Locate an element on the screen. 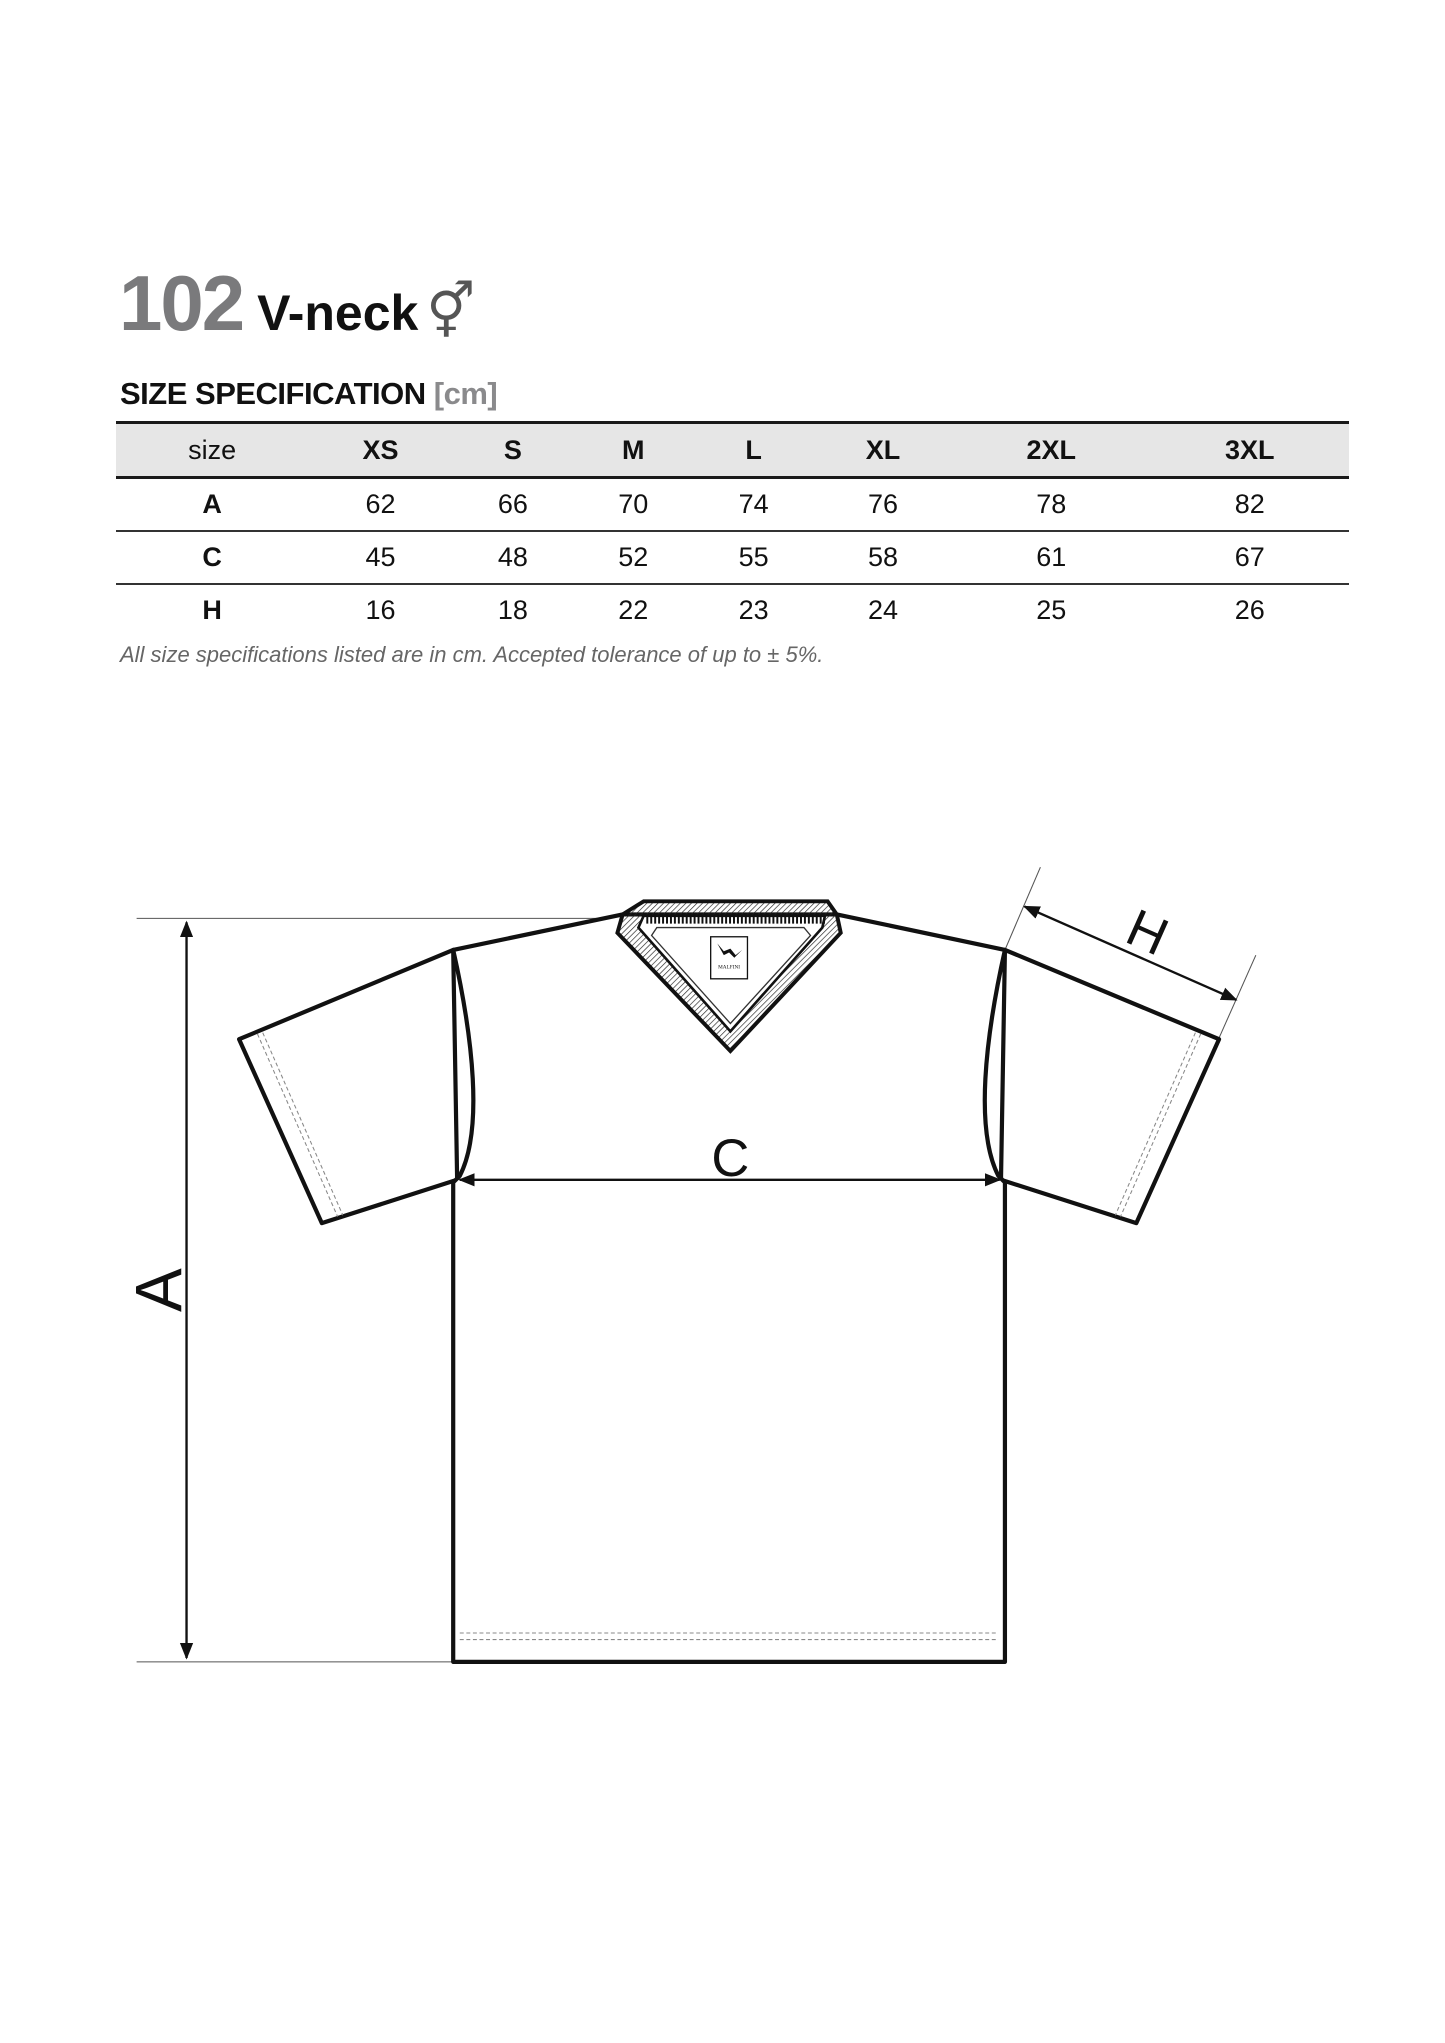 This screenshot has height=2043, width=1445. cell: 76 is located at coordinates (882, 503).